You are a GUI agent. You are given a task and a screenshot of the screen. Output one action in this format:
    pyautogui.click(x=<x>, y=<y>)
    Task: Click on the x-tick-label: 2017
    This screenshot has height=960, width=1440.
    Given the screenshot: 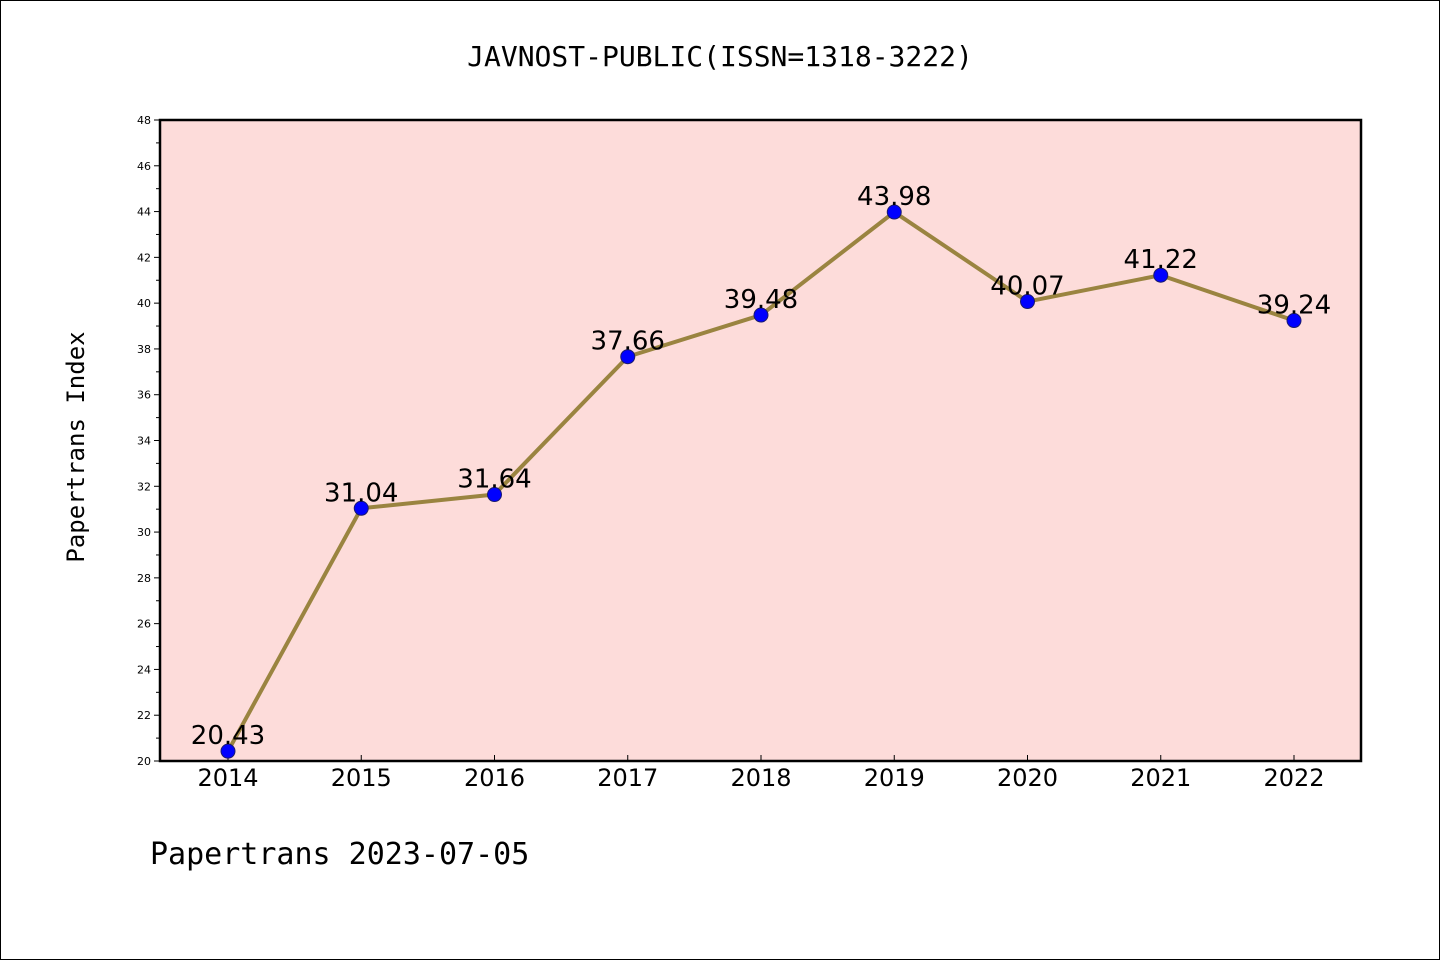 What is the action you would take?
    pyautogui.click(x=627, y=778)
    